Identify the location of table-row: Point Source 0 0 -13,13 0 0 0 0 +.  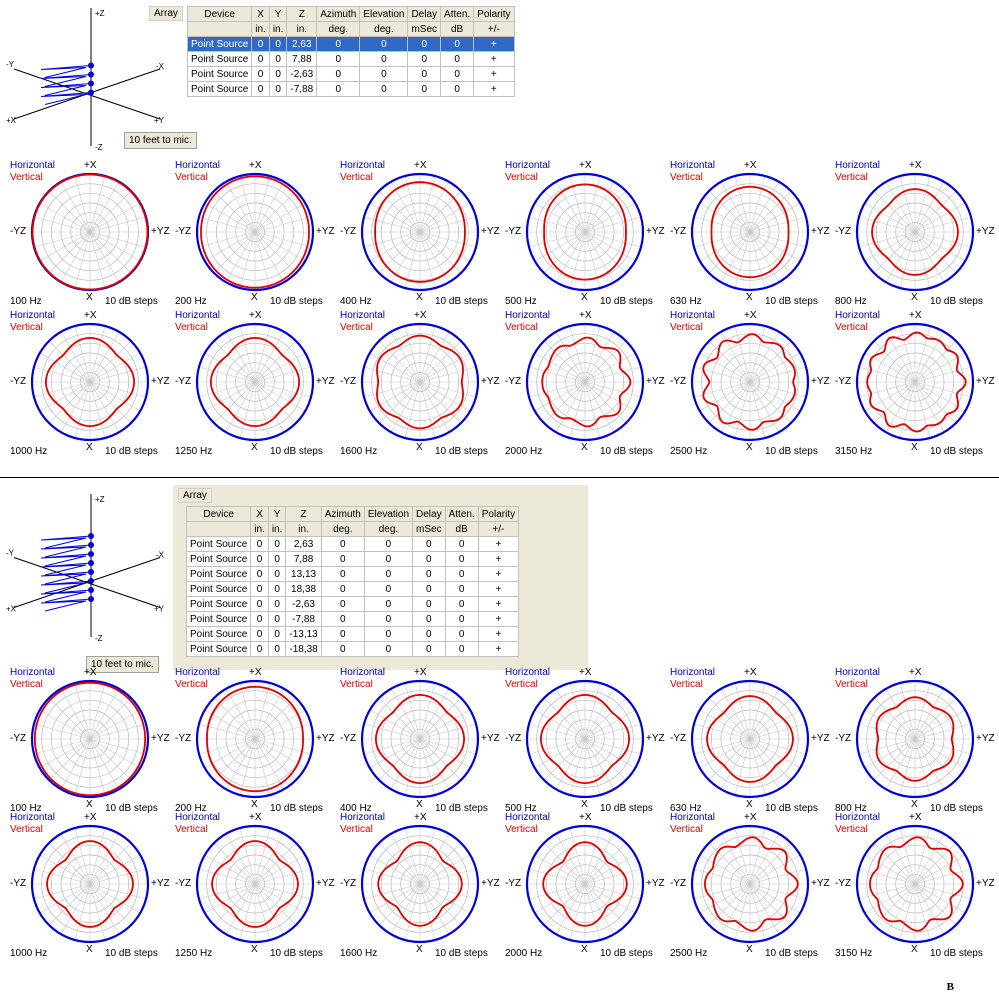
(352, 634).